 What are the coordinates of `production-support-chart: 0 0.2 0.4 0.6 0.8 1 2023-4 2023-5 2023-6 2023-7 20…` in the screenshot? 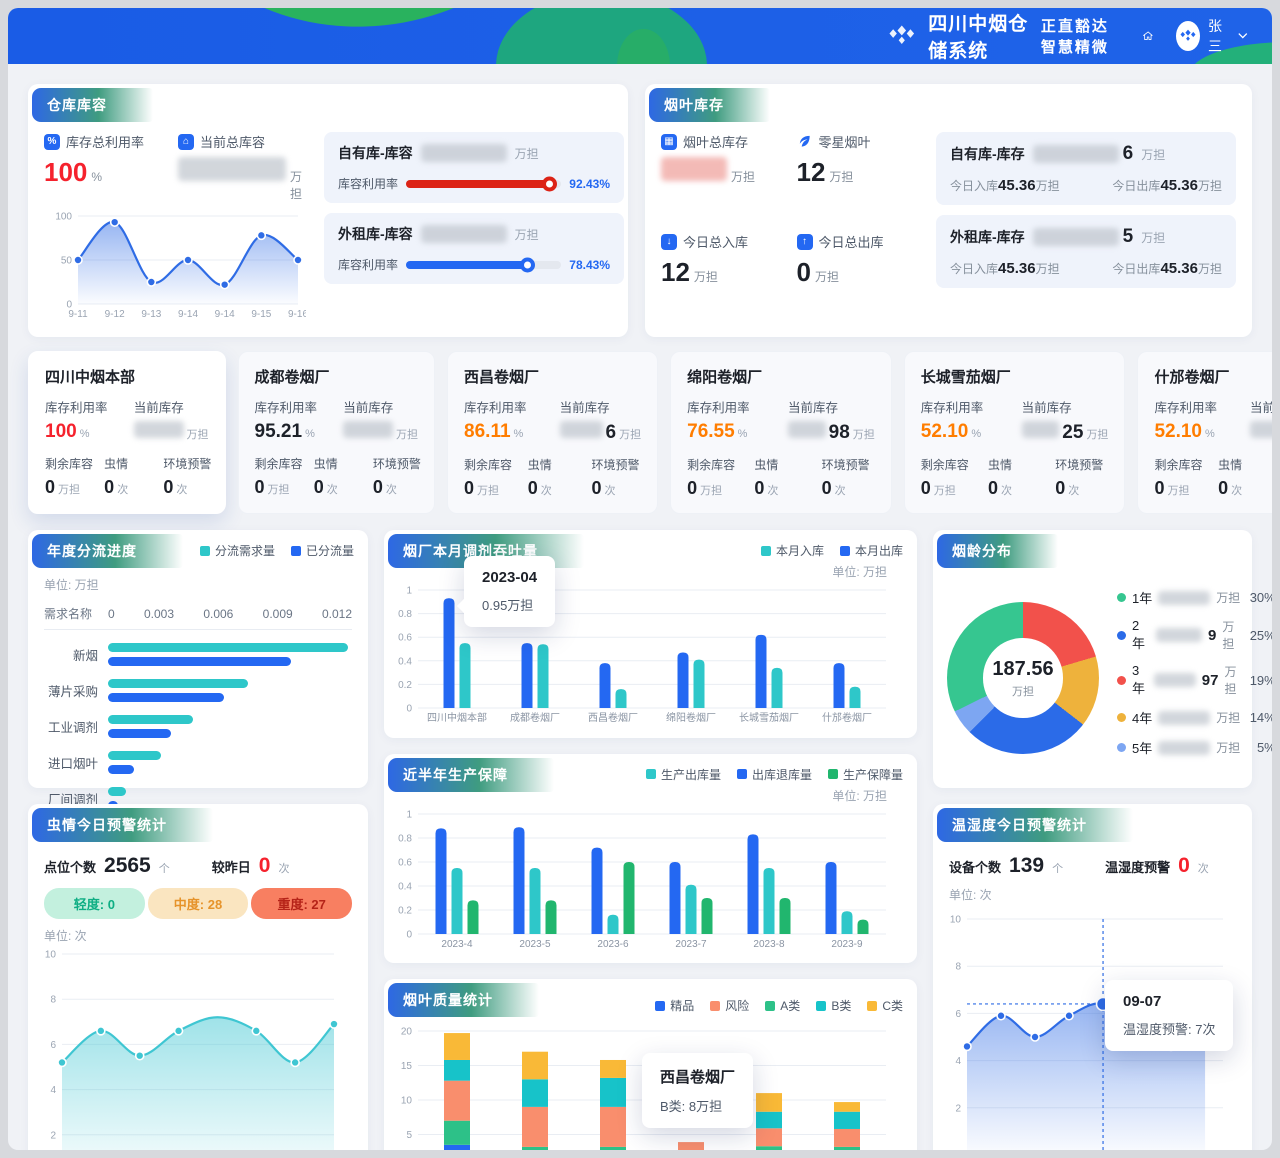 It's located at (650, 879).